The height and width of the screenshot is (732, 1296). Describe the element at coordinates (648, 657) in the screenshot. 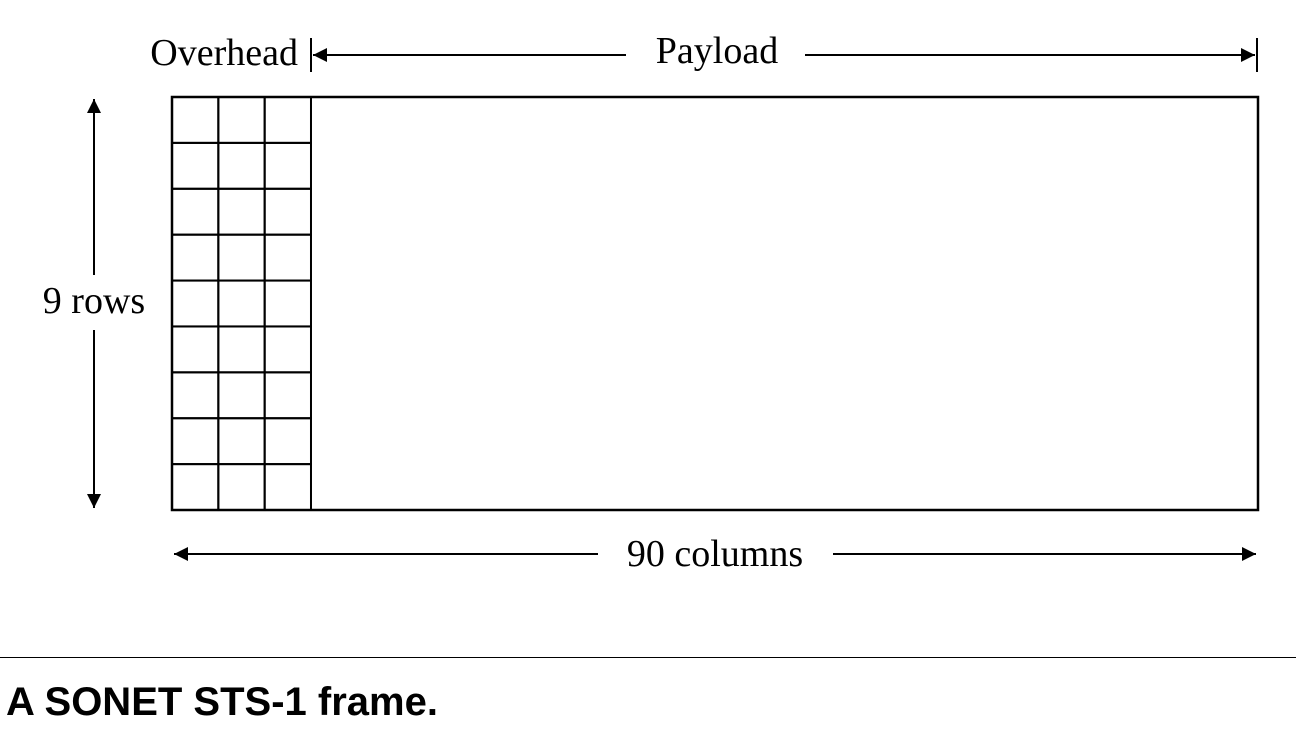

I see `caption-divider` at that location.